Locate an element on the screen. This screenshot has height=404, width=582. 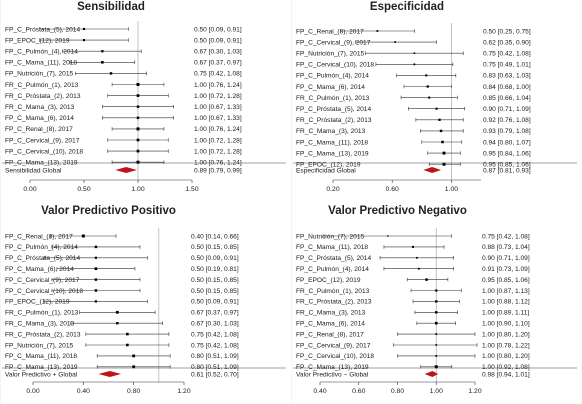
study-label: FP_C_Mama_(6), 2014 is located at coordinates (330, 324).